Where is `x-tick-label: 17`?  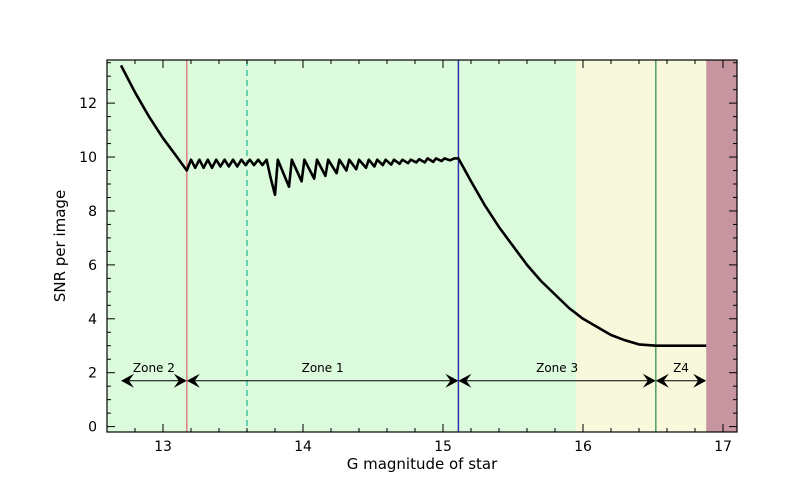 x-tick-label: 17 is located at coordinates (723, 447).